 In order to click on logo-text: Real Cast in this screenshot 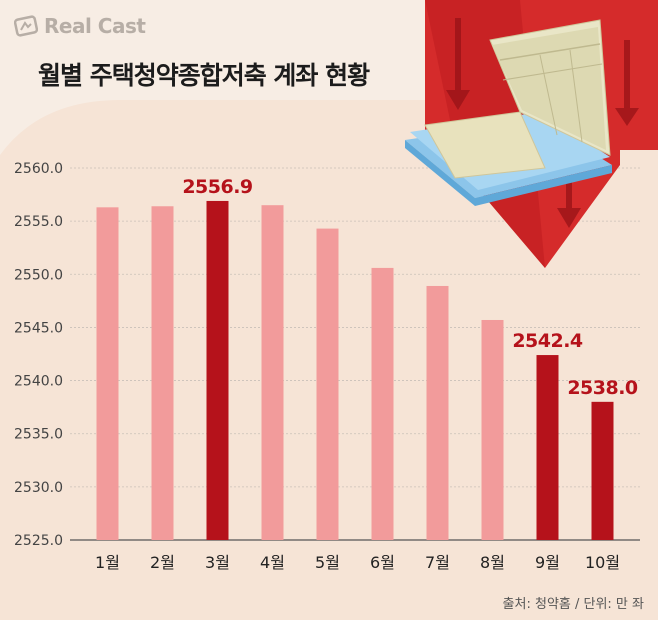, I will do `click(95, 26)`.